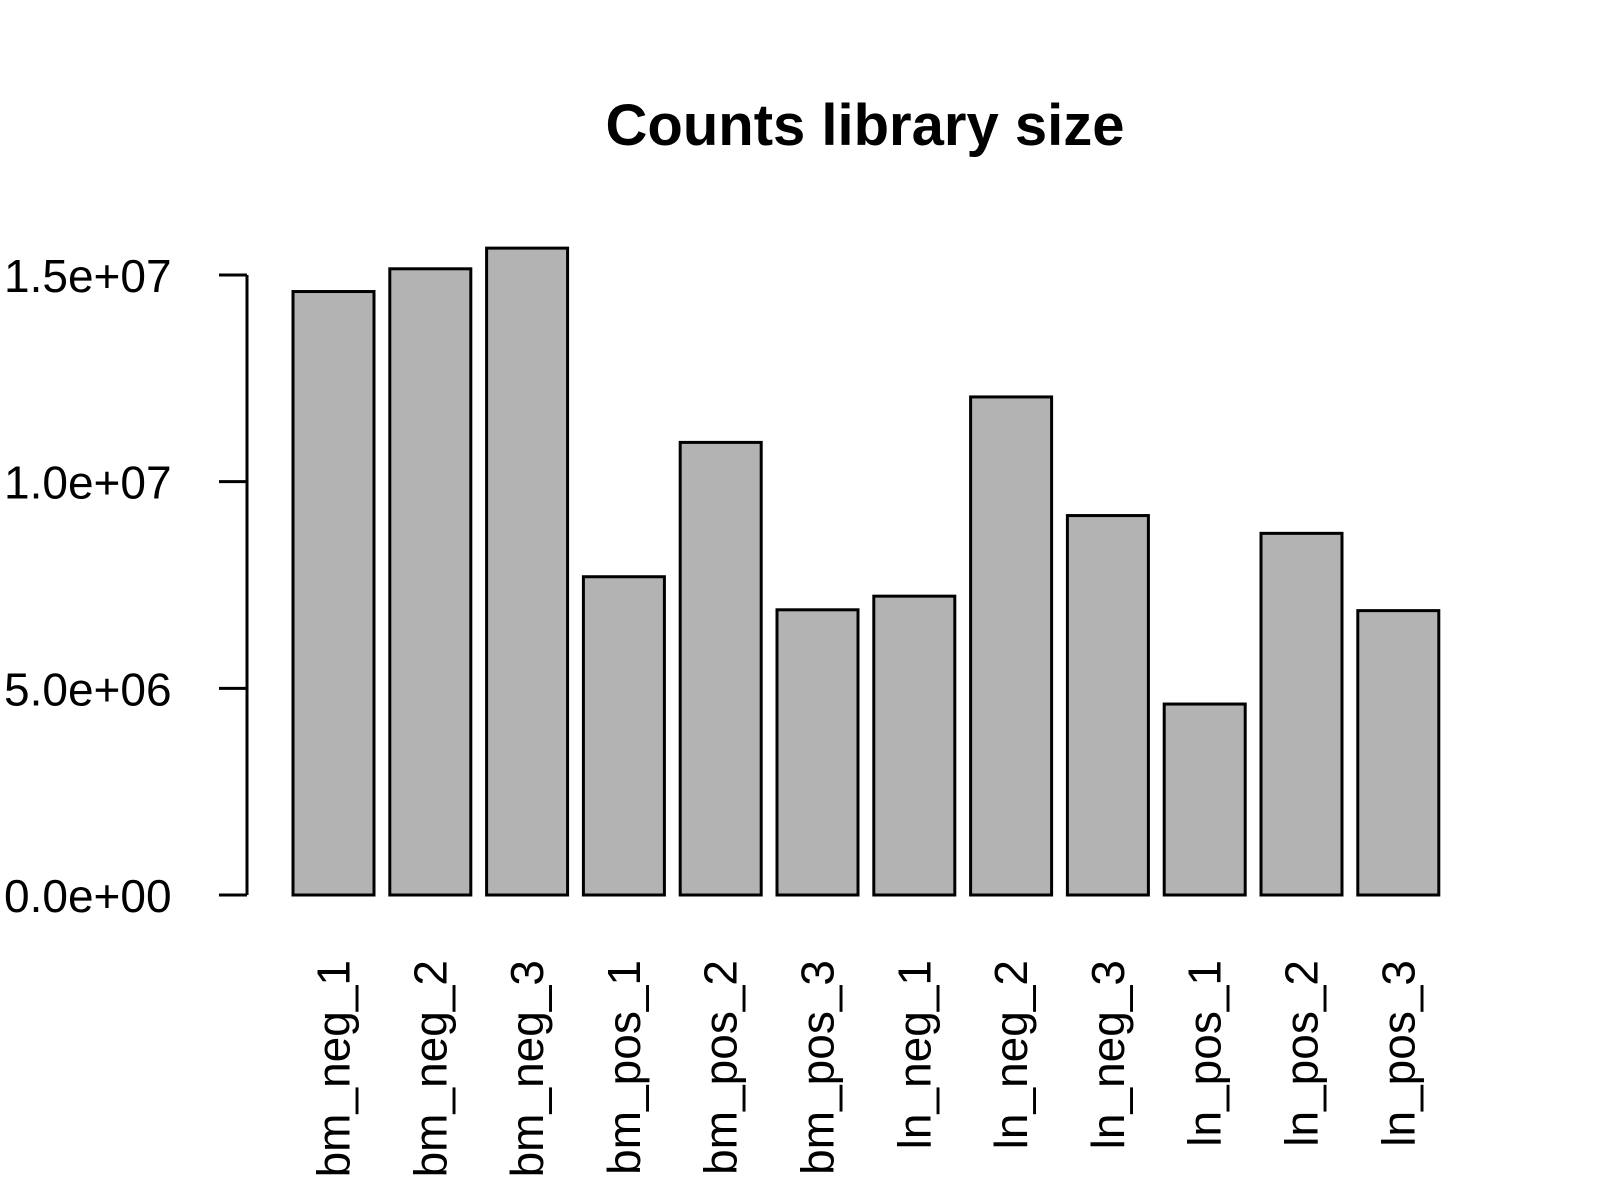  What do you see at coordinates (818, 1067) in the screenshot?
I see `x-tick-label: bm_pos_3` at bounding box center [818, 1067].